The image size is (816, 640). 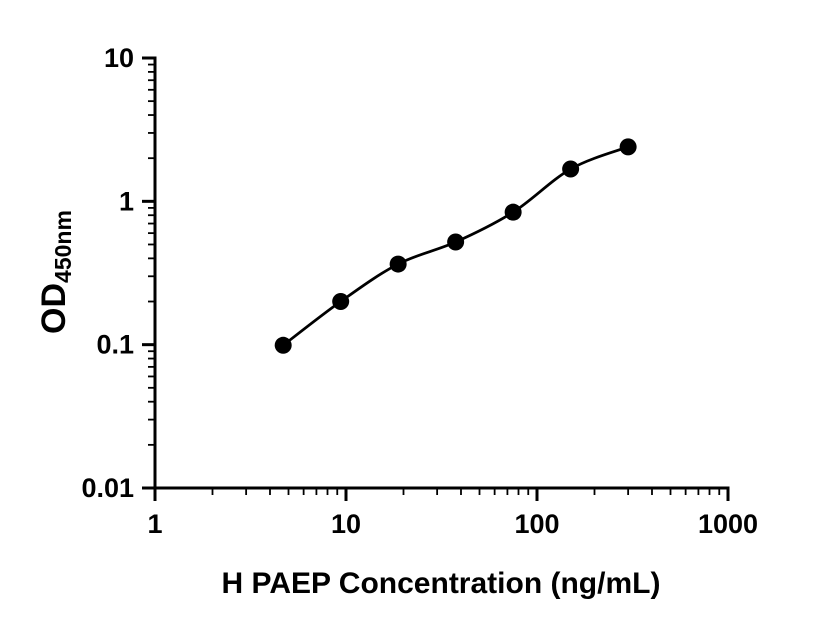 What do you see at coordinates (346, 524) in the screenshot?
I see `x-tick-label: 10` at bounding box center [346, 524].